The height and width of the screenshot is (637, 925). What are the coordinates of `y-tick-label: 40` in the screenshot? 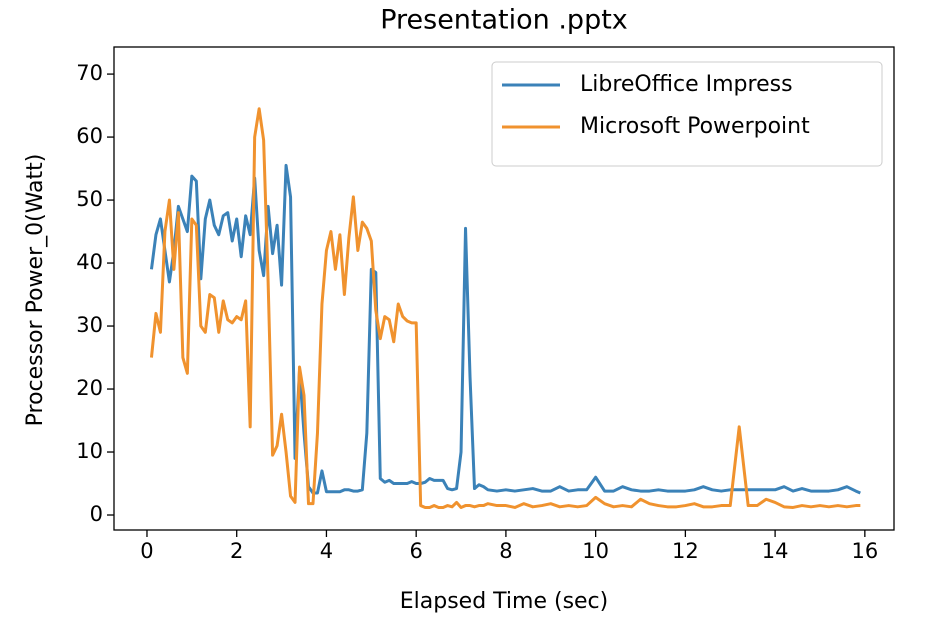 It's located at (89, 262).